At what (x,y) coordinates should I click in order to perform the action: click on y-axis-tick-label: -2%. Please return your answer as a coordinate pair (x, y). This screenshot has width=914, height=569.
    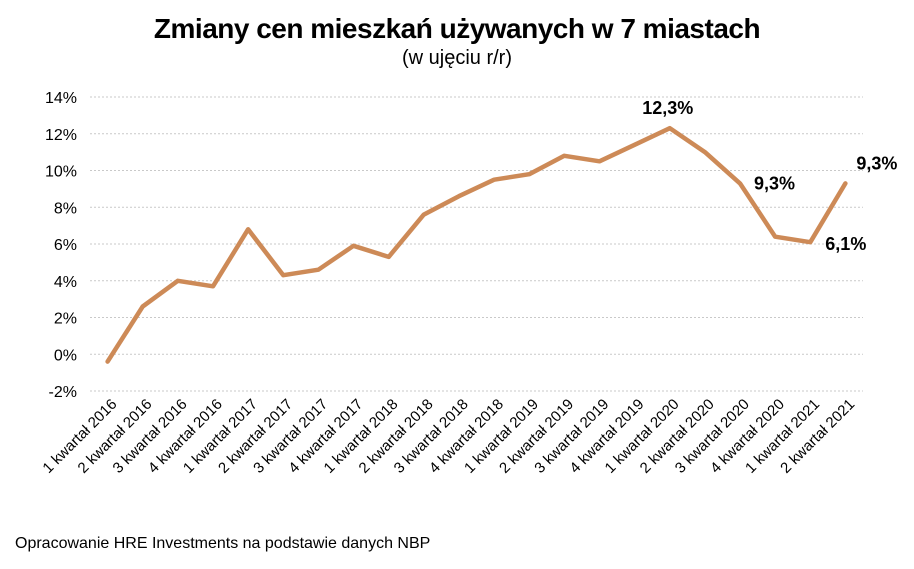
    Looking at the image, I should click on (63, 392).